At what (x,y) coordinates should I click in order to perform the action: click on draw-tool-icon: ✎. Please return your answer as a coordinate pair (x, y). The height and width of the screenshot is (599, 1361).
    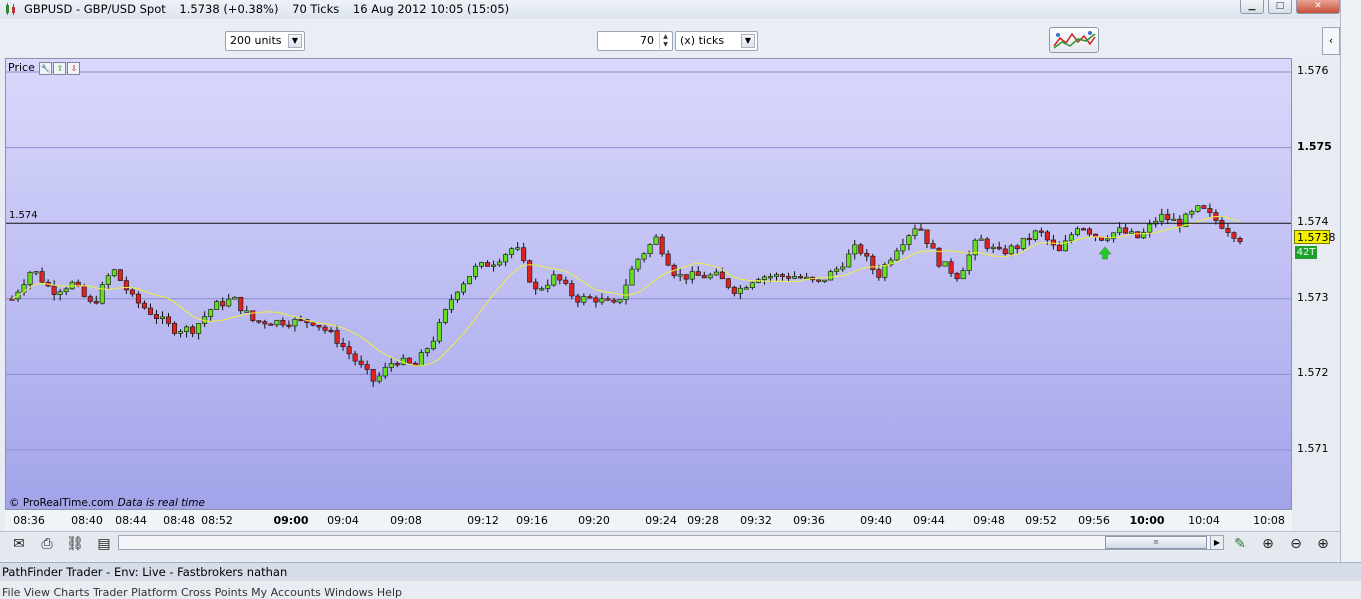
    Looking at the image, I should click on (1240, 544).